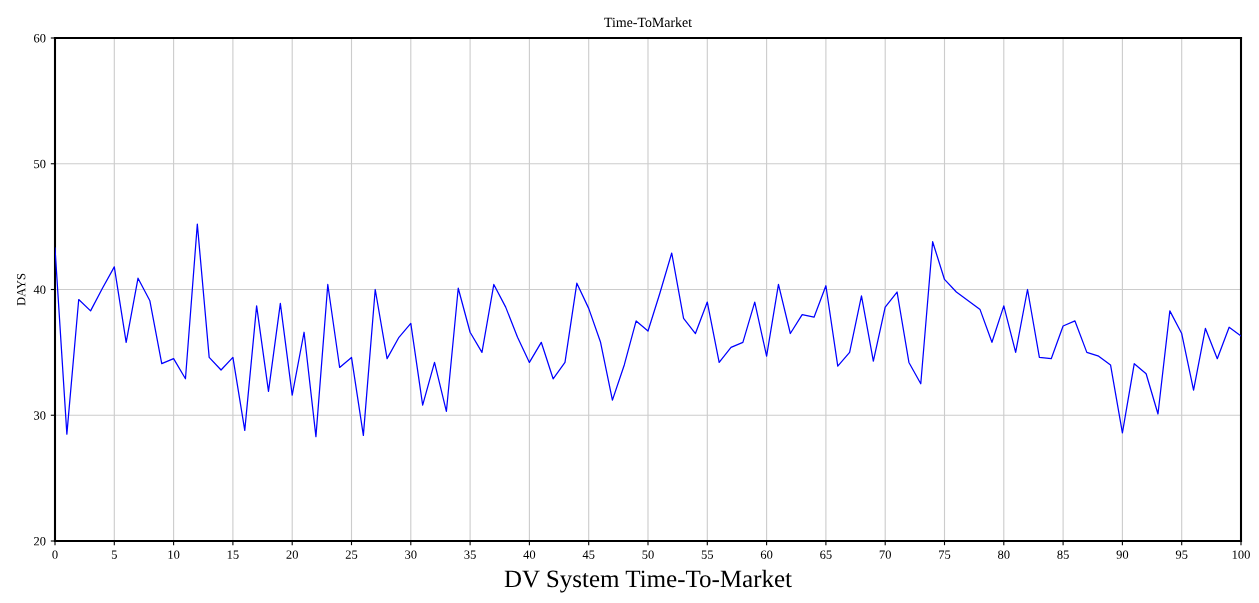 Image resolution: width=1259 pixels, height=603 pixels. Describe the element at coordinates (233, 554) in the screenshot. I see `x-tick-label: 15` at that location.